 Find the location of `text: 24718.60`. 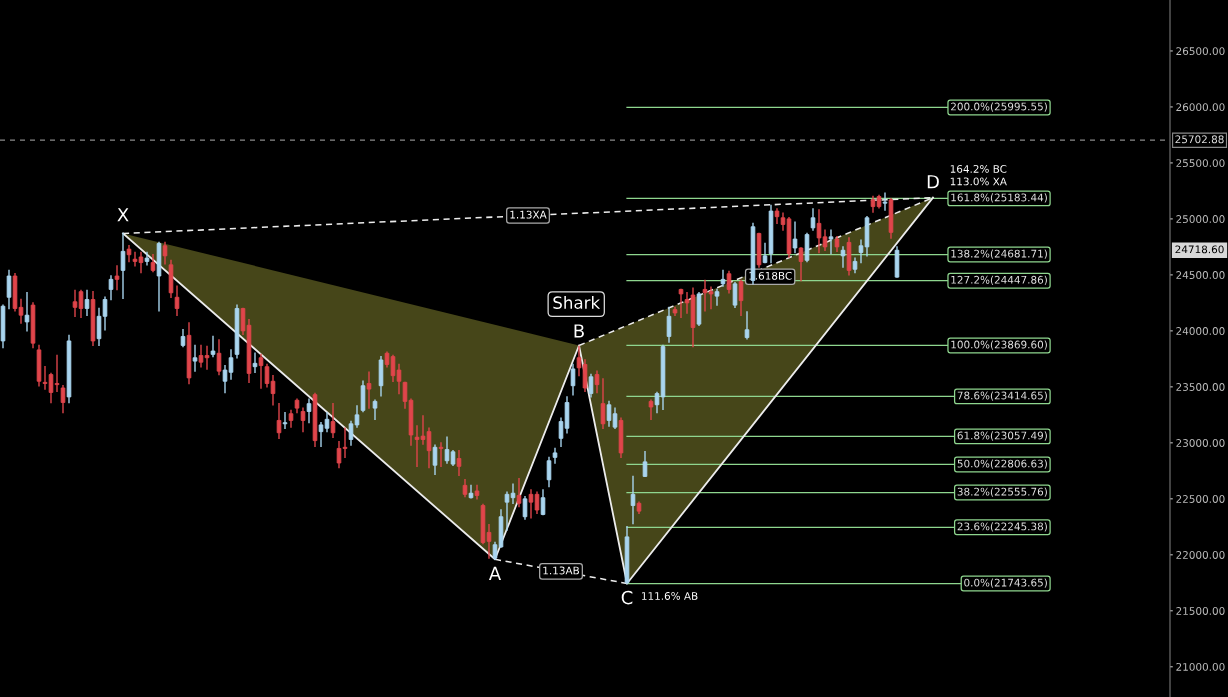

text: 24718.60 is located at coordinates (1199, 249).